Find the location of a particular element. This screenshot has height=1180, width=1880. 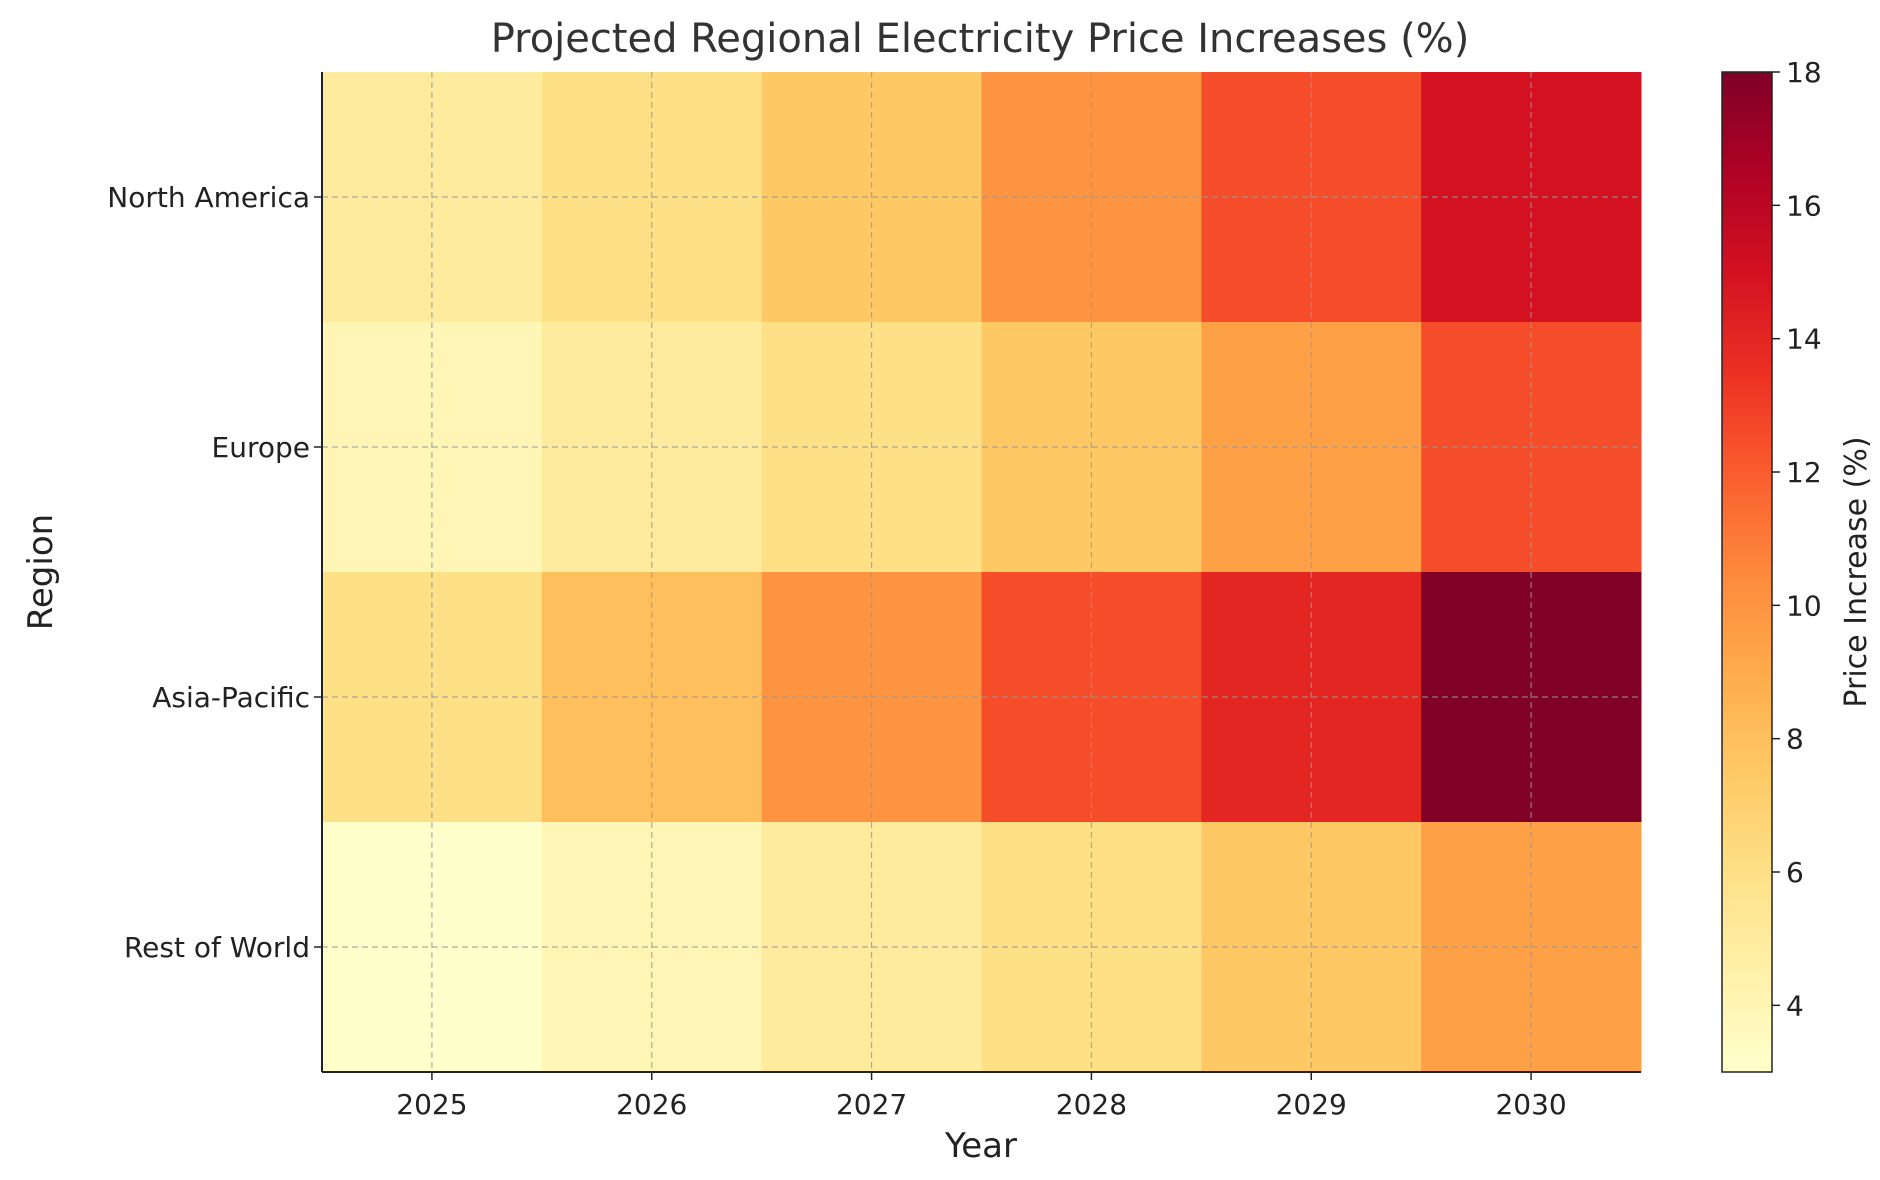

colorbar-tick-label: 8 is located at coordinates (1795, 739).